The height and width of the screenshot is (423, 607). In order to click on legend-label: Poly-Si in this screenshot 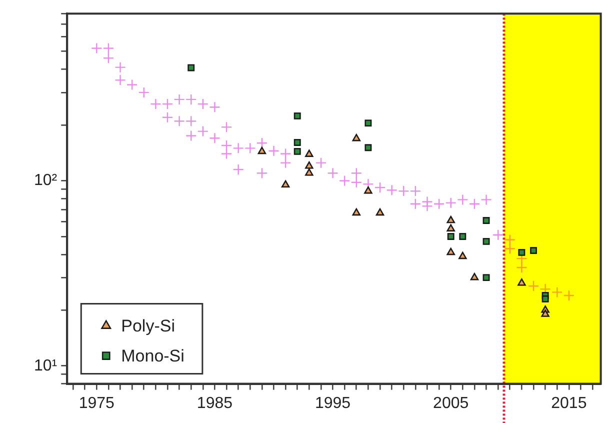, I will do `click(148, 326)`.